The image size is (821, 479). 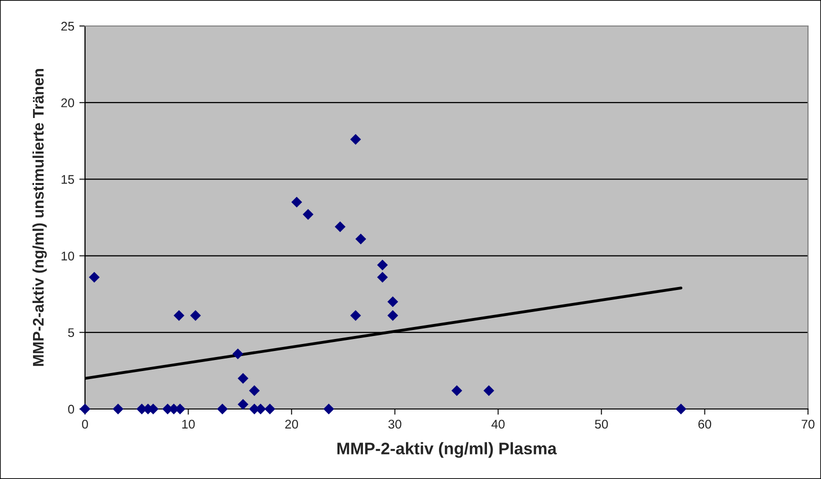 I want to click on x-tick-label: 50, so click(x=601, y=424).